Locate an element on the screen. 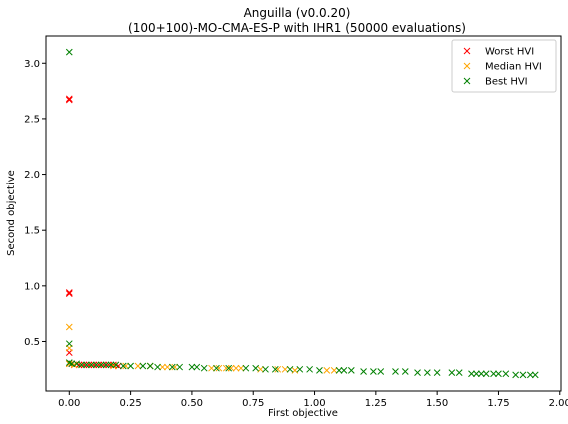 This screenshot has height=424, width=568. y-axis-ticks: 0.5 1.0 1.5 2.0 2.5 3.0 is located at coordinates (35, 203).